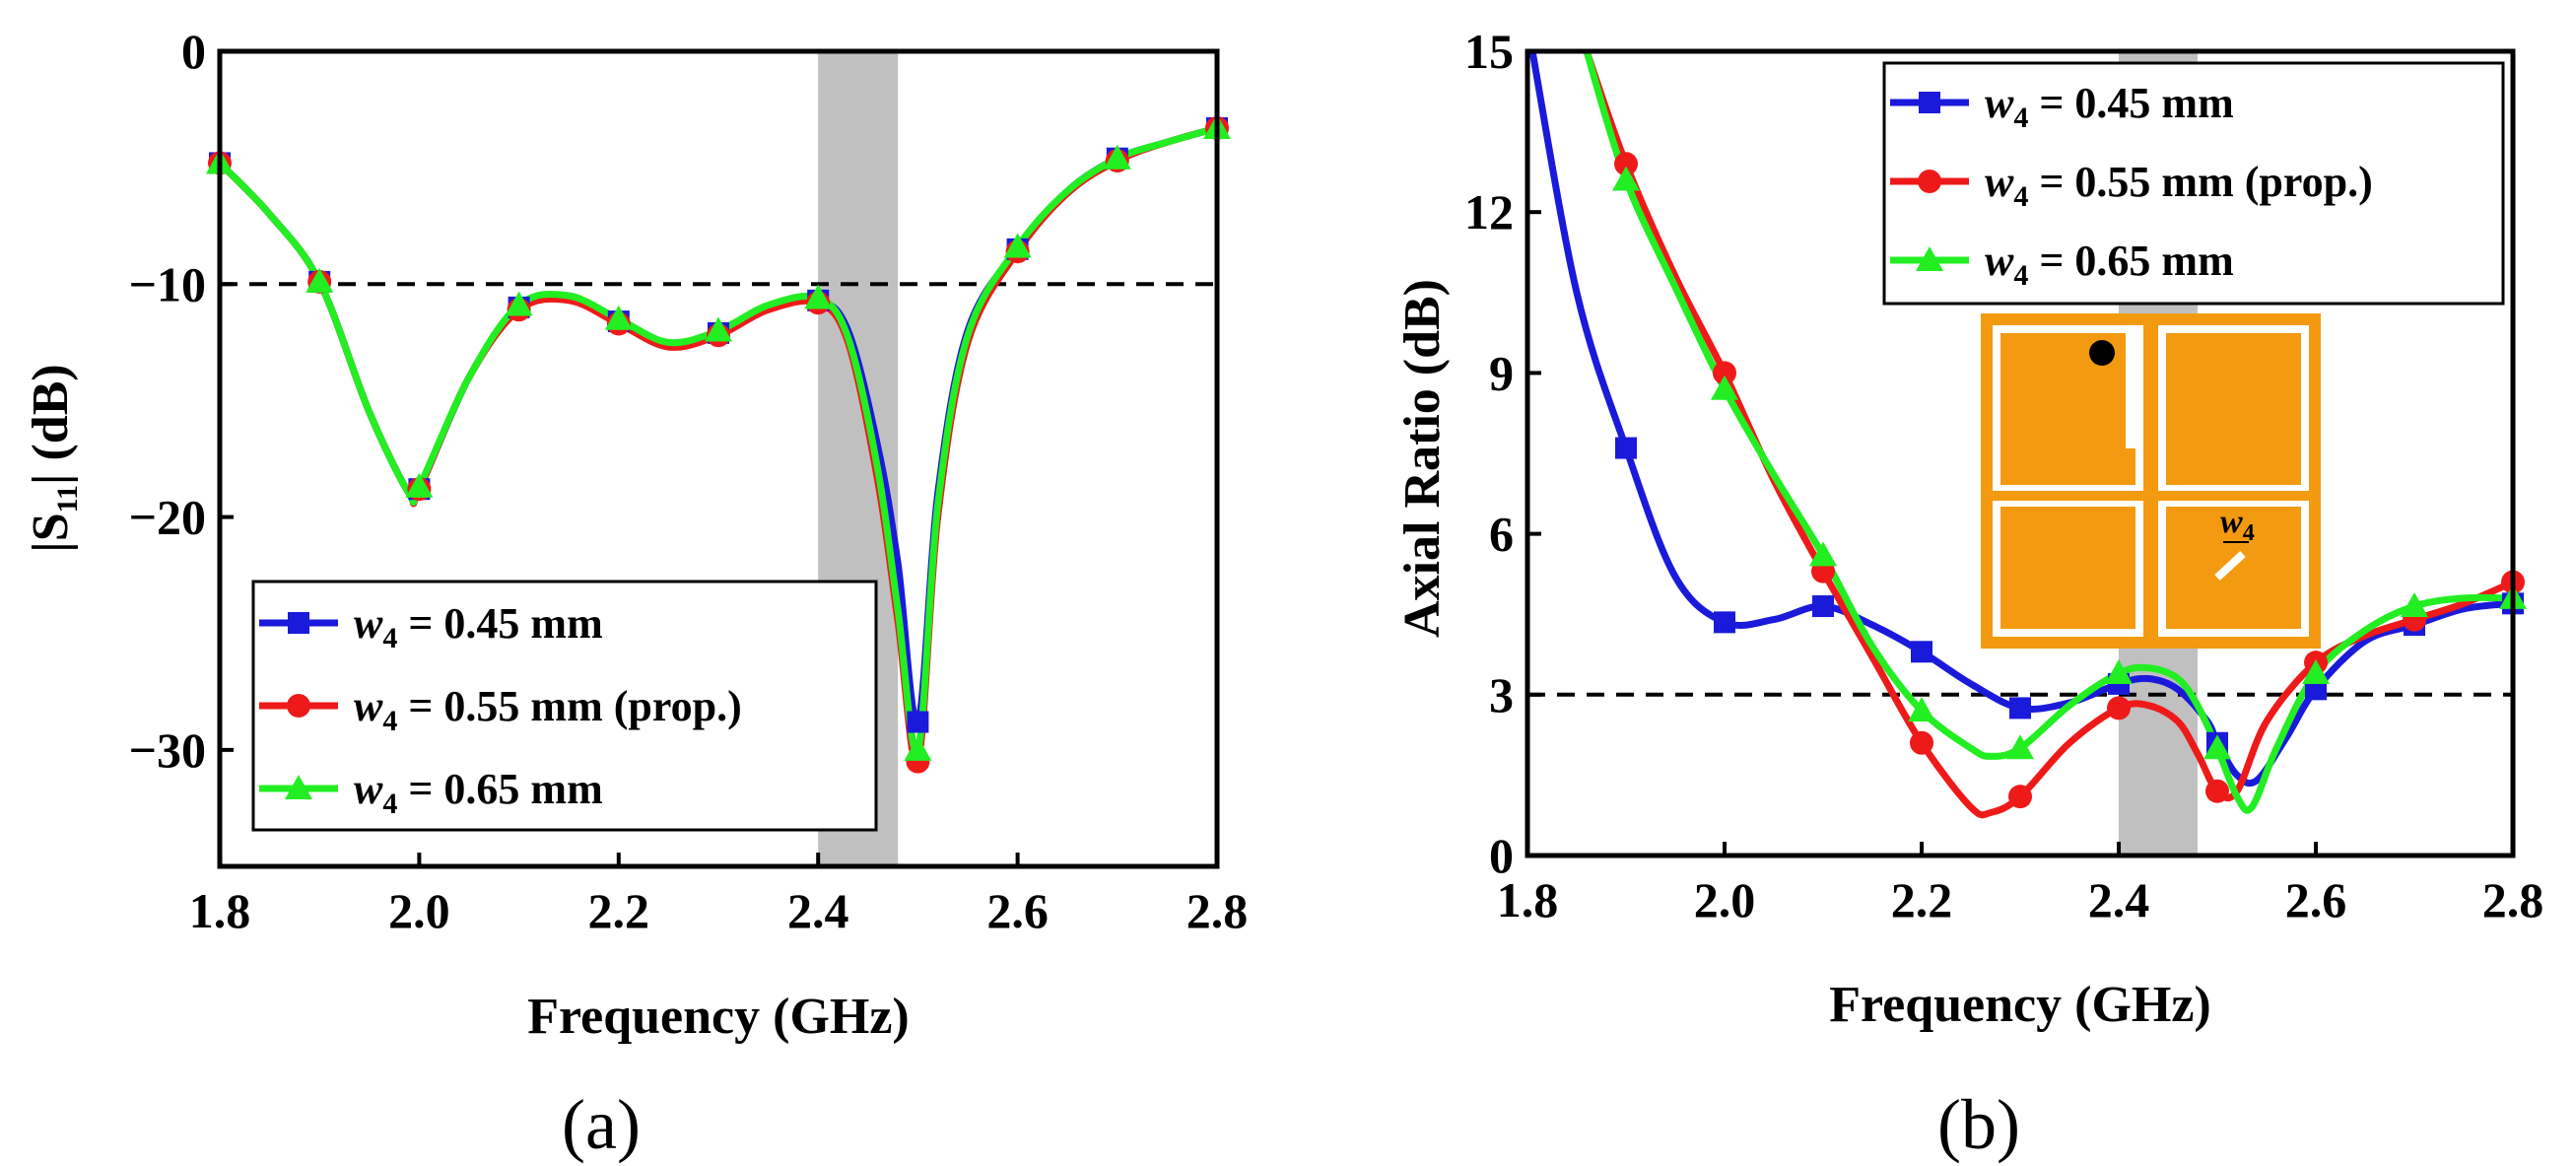 Image resolution: width=2576 pixels, height=1166 pixels. What do you see at coordinates (2151, 496) in the screenshot?
I see `inset-center-strip-h` at bounding box center [2151, 496].